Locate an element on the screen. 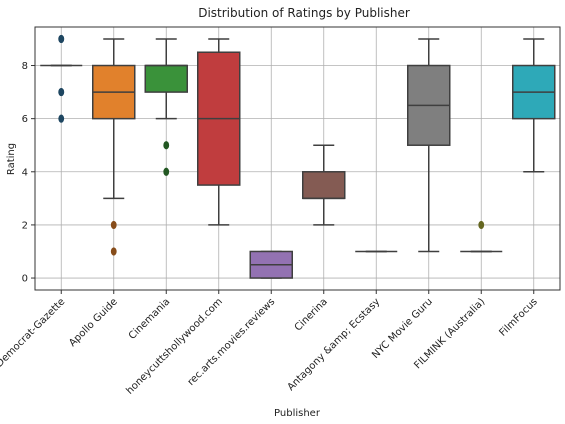  x-axis-label: Publisher is located at coordinates (297, 413).